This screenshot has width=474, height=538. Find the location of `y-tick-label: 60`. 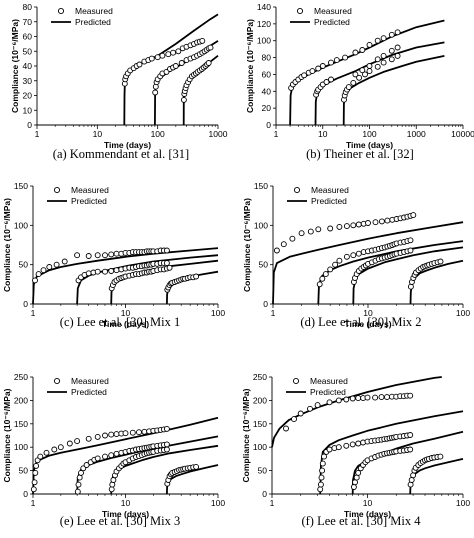

y-tick-label: 60 is located at coordinates (267, 74).